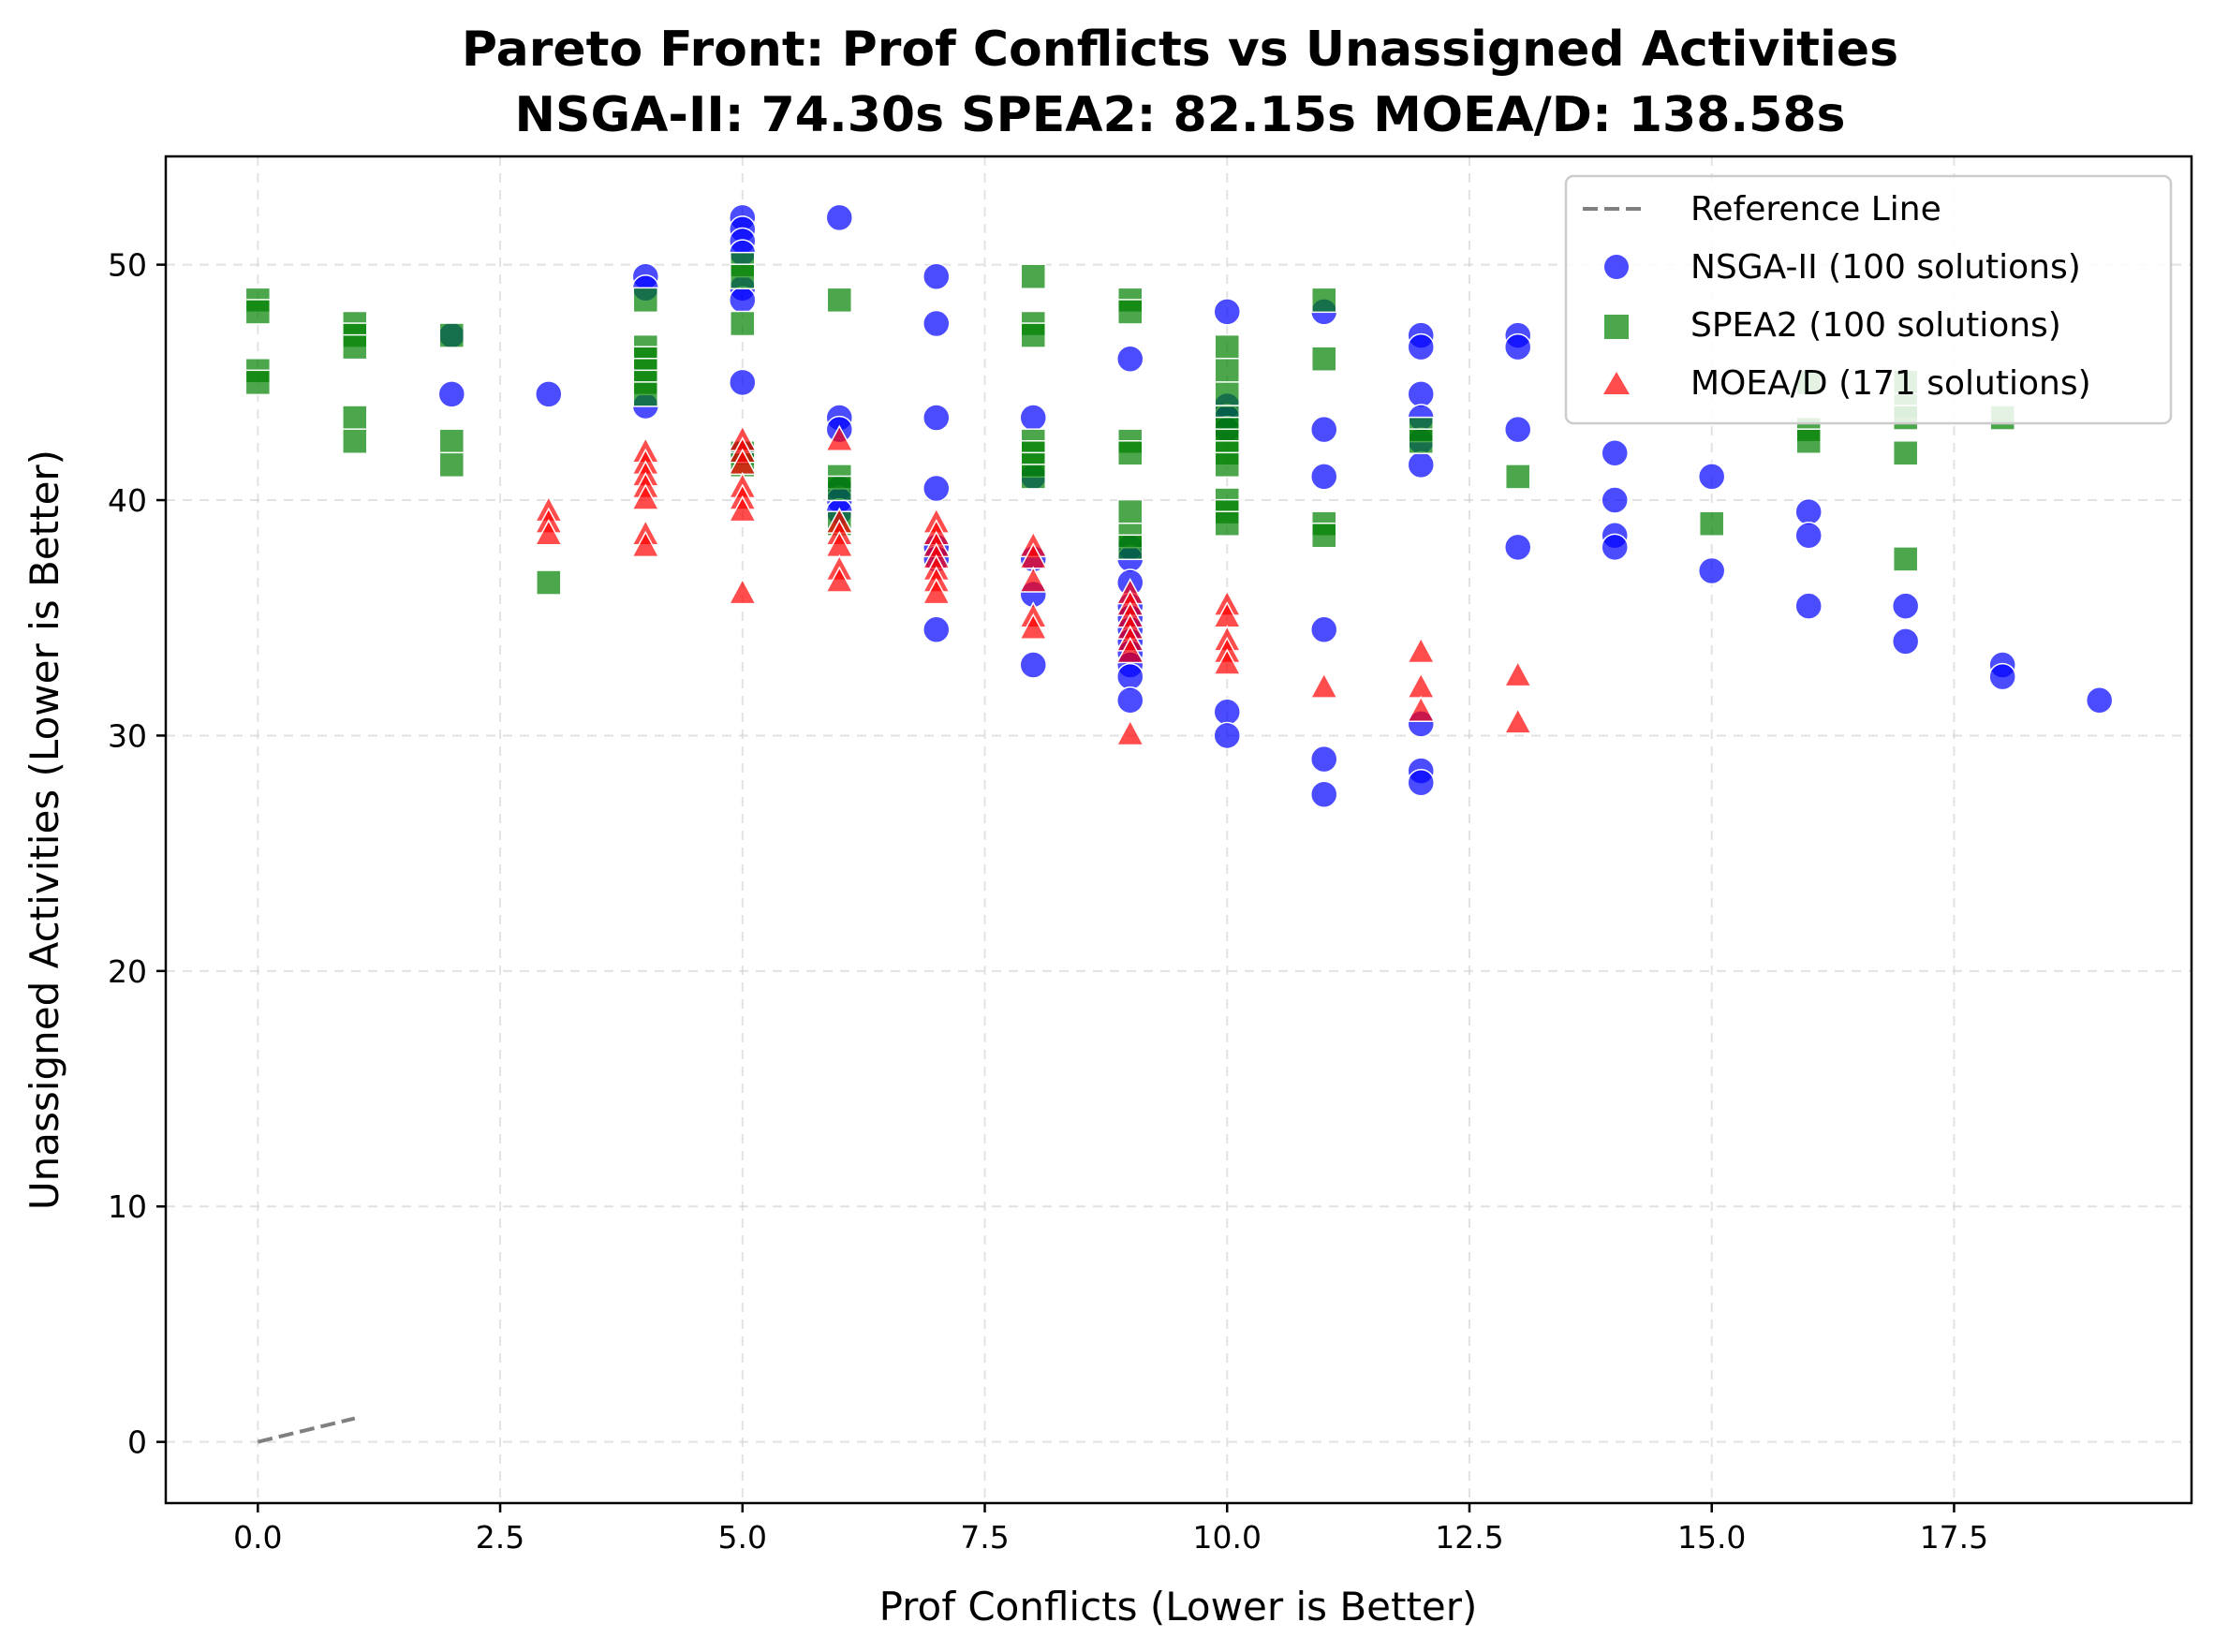  What do you see at coordinates (1616, 267) in the screenshot?
I see `legend-nsga-ii-marker` at bounding box center [1616, 267].